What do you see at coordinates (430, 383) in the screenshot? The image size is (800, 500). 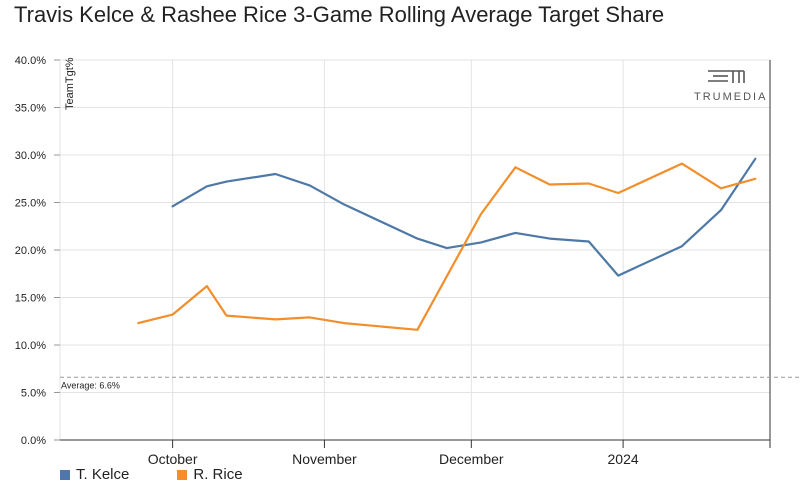 I see `reference-line-group: Average: 6.6%` at bounding box center [430, 383].